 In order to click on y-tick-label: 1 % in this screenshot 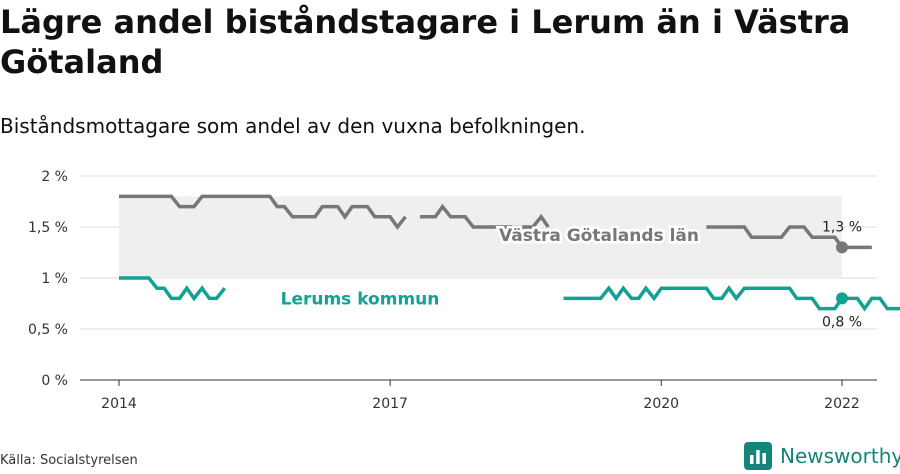, I will do `click(54, 279)`.